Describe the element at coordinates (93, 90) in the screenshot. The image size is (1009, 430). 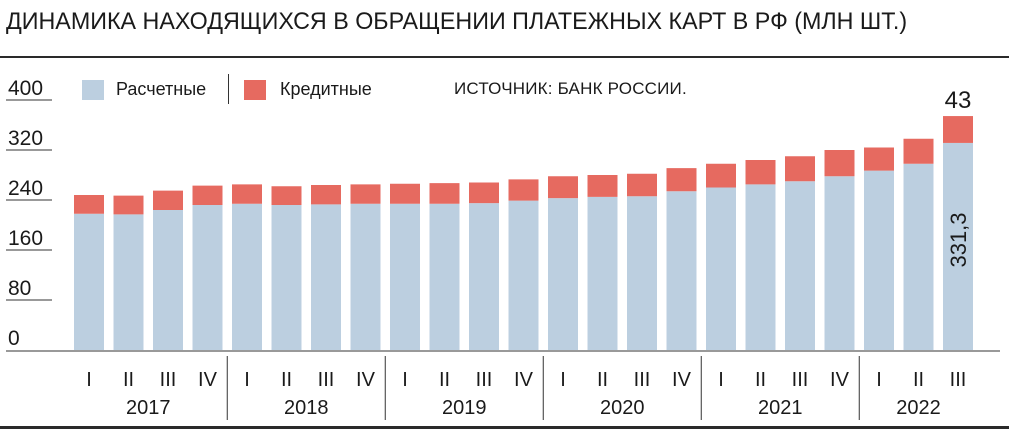
I see `legend-swatch-settlement` at that location.